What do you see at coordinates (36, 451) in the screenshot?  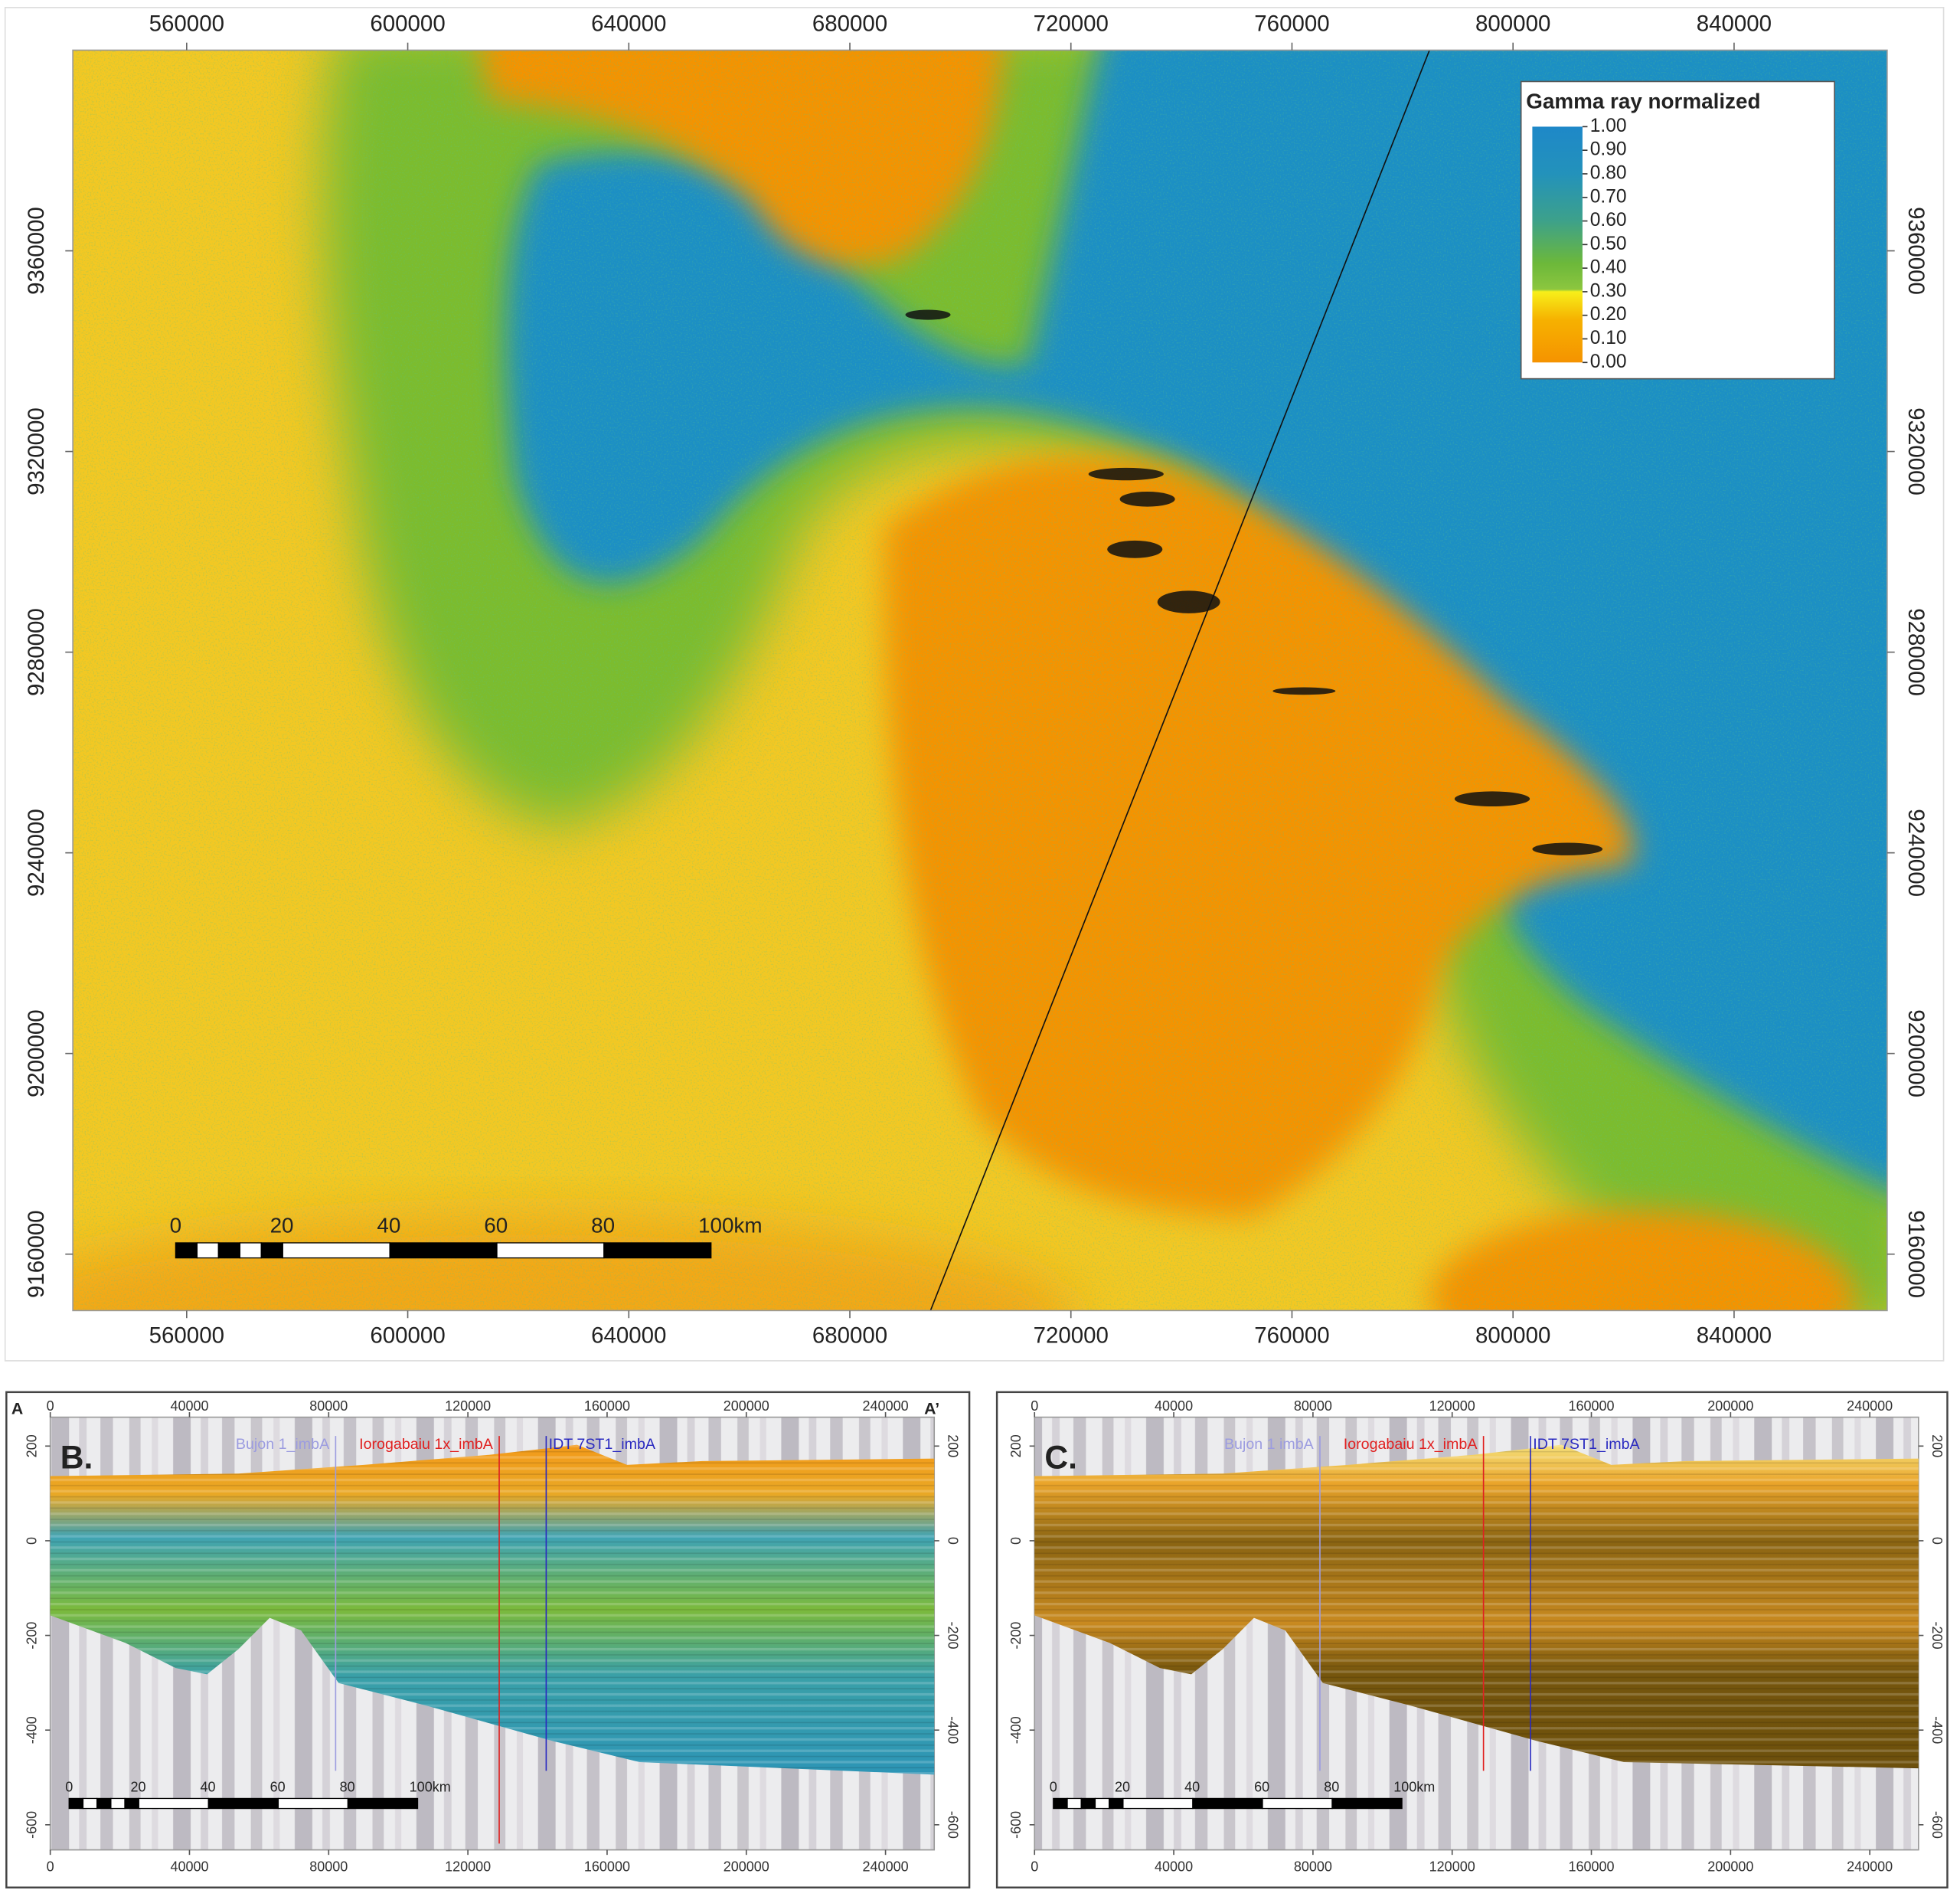 I see `y-tick-label: 9320000` at bounding box center [36, 451].